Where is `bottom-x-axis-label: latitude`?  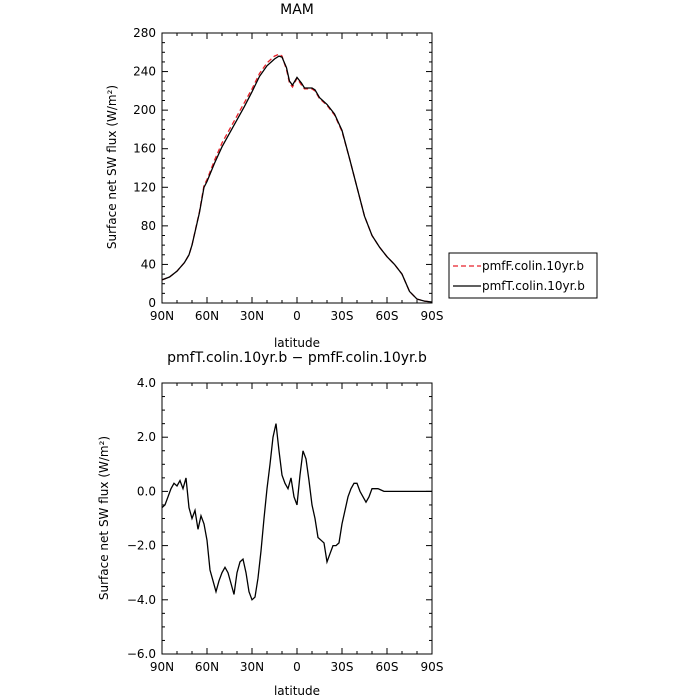 bottom-x-axis-label: latitude is located at coordinates (297, 691).